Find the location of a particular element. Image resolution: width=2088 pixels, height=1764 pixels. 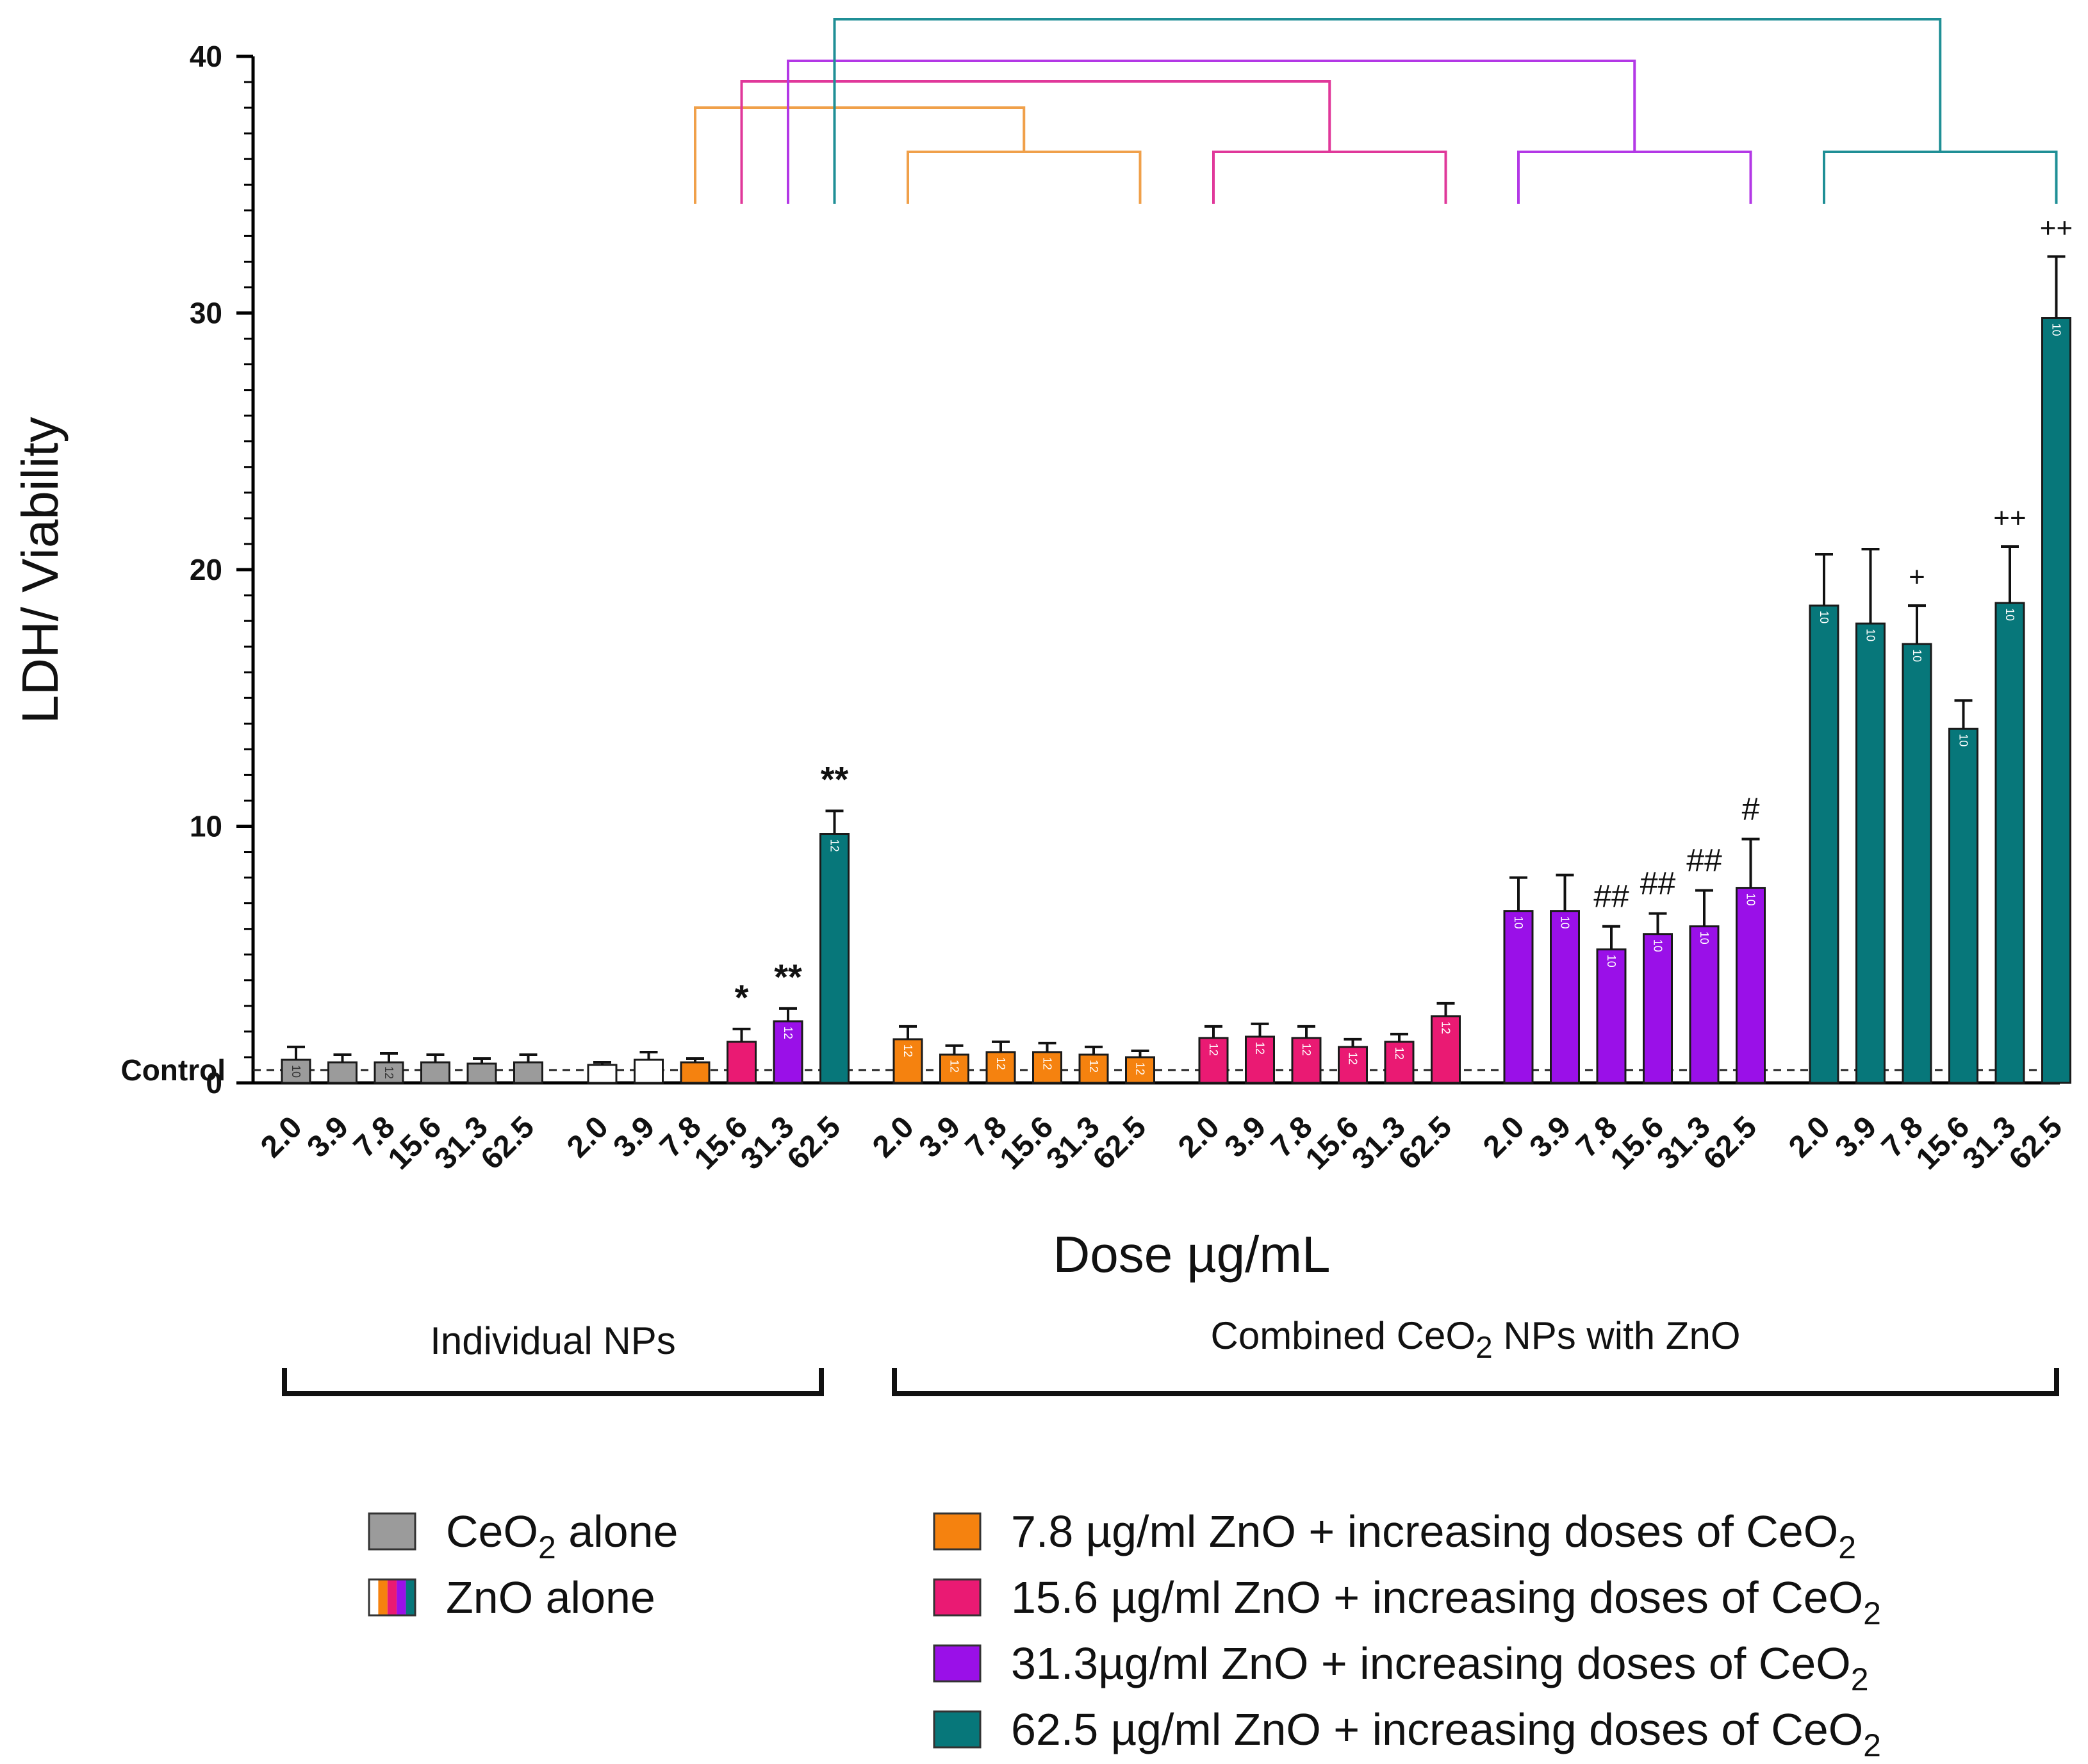

individual-nps-label: Individual NPs is located at coordinates (553, 1340).